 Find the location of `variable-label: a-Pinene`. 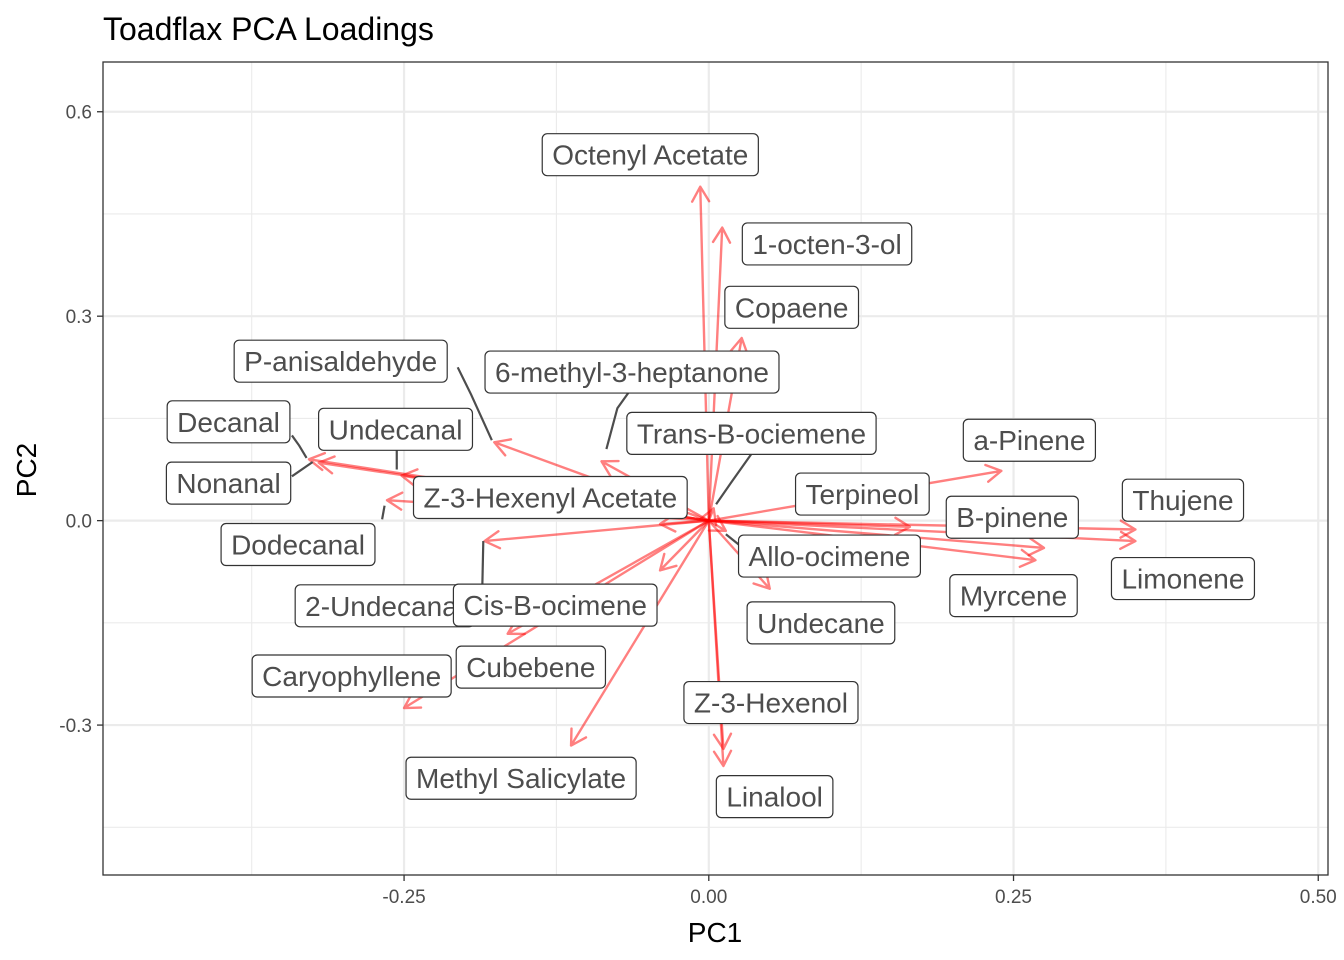

variable-label: a-Pinene is located at coordinates (1029, 440).